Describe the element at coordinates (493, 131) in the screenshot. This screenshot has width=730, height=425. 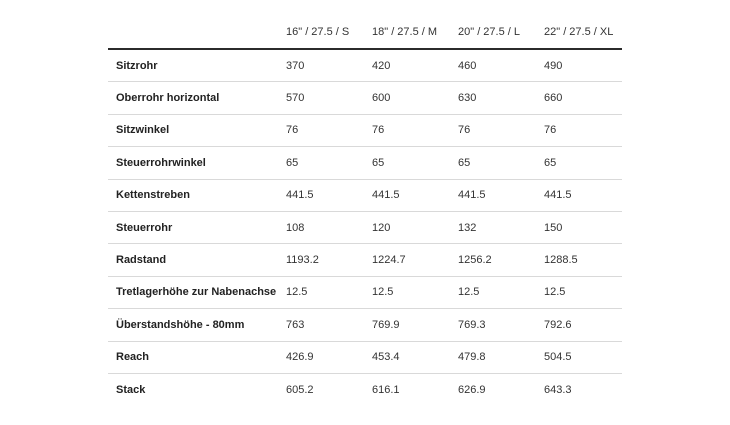
I see `value-cell-l: 76` at that location.